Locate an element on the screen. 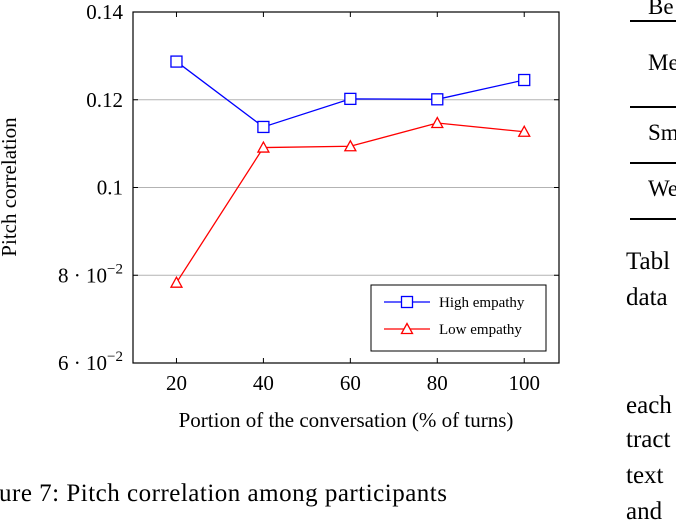 The width and height of the screenshot is (676, 523). y-tick-label-base: 0.14 is located at coordinates (104, 12).